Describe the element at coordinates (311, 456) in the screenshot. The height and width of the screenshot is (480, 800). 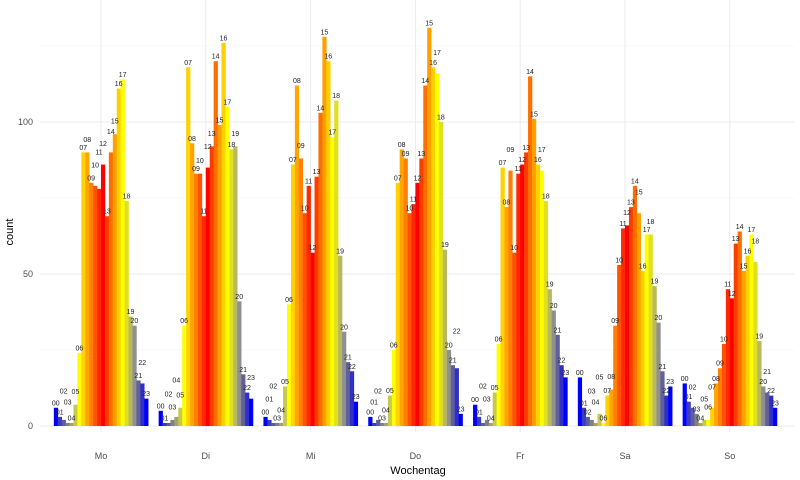
I see `x-tick-label: Mi` at that location.